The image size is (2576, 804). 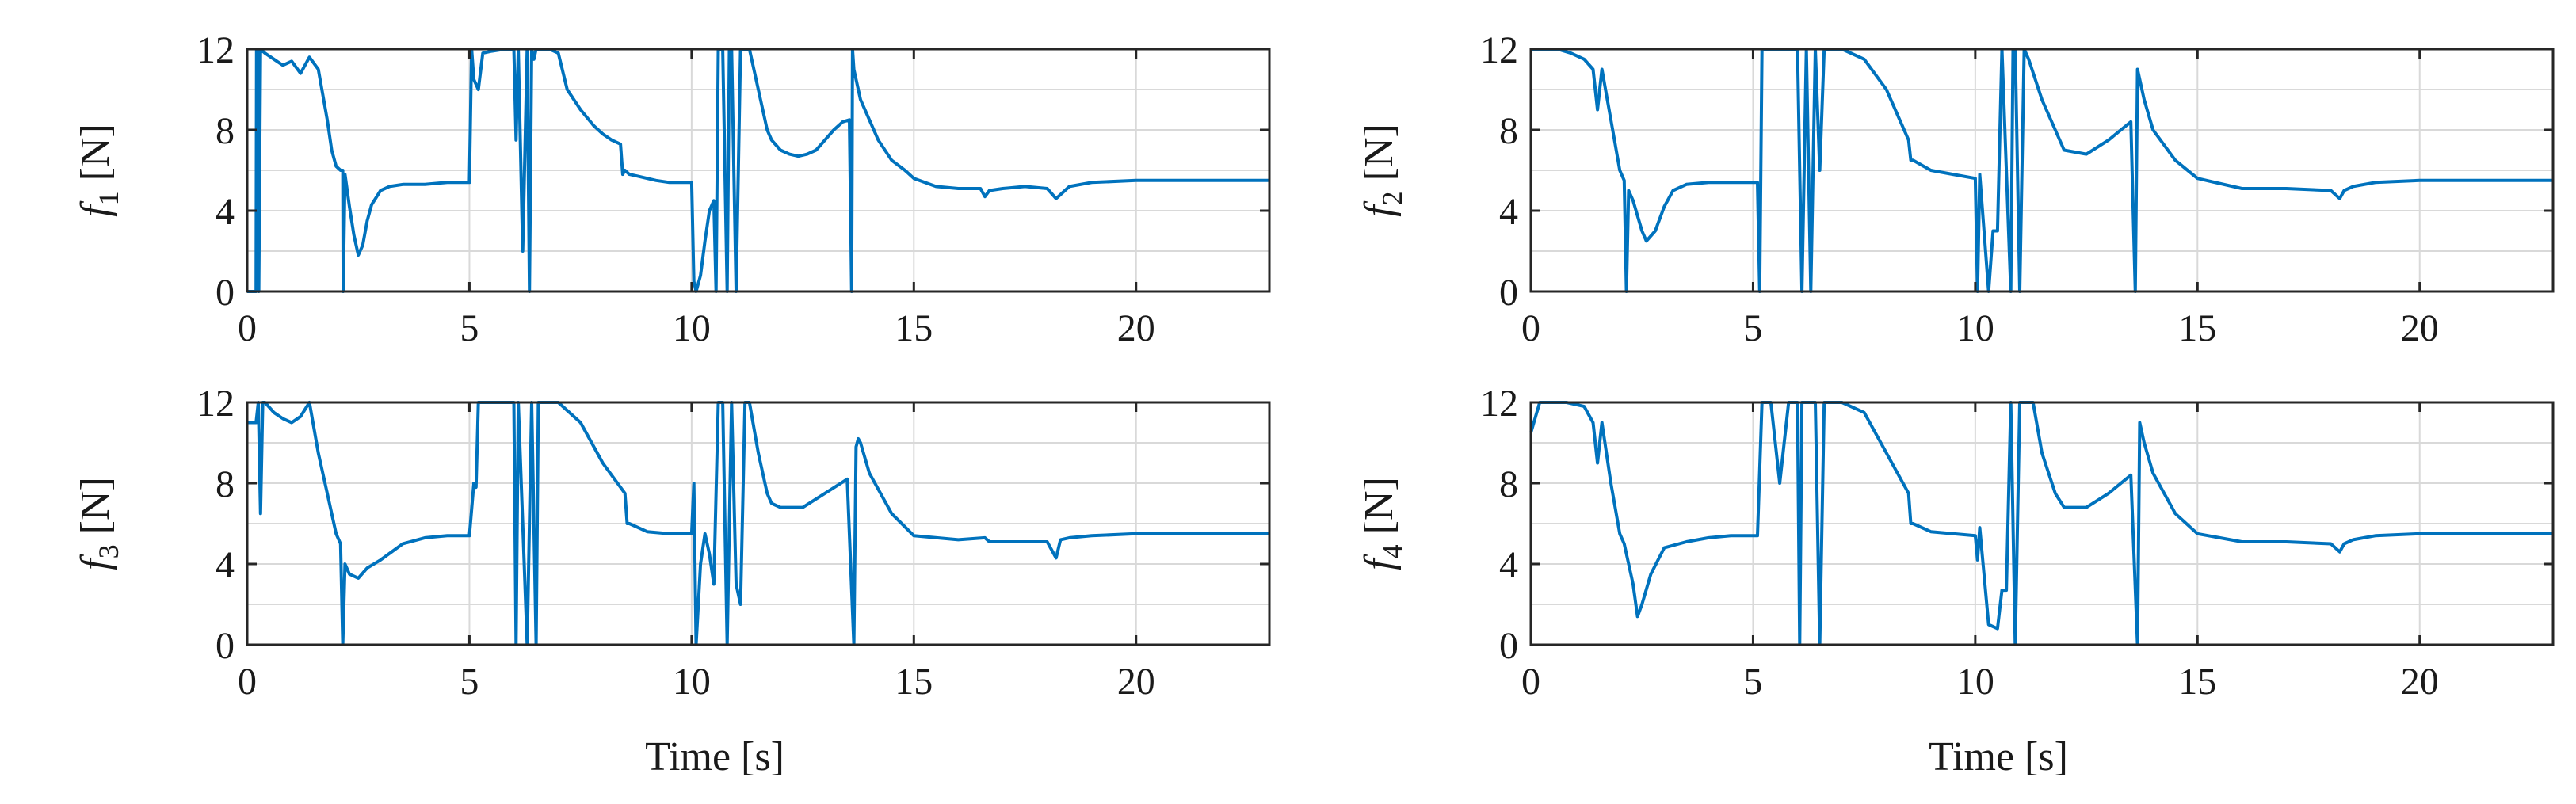 I want to click on y-axis-label: f2 [N], so click(x=1382, y=170).